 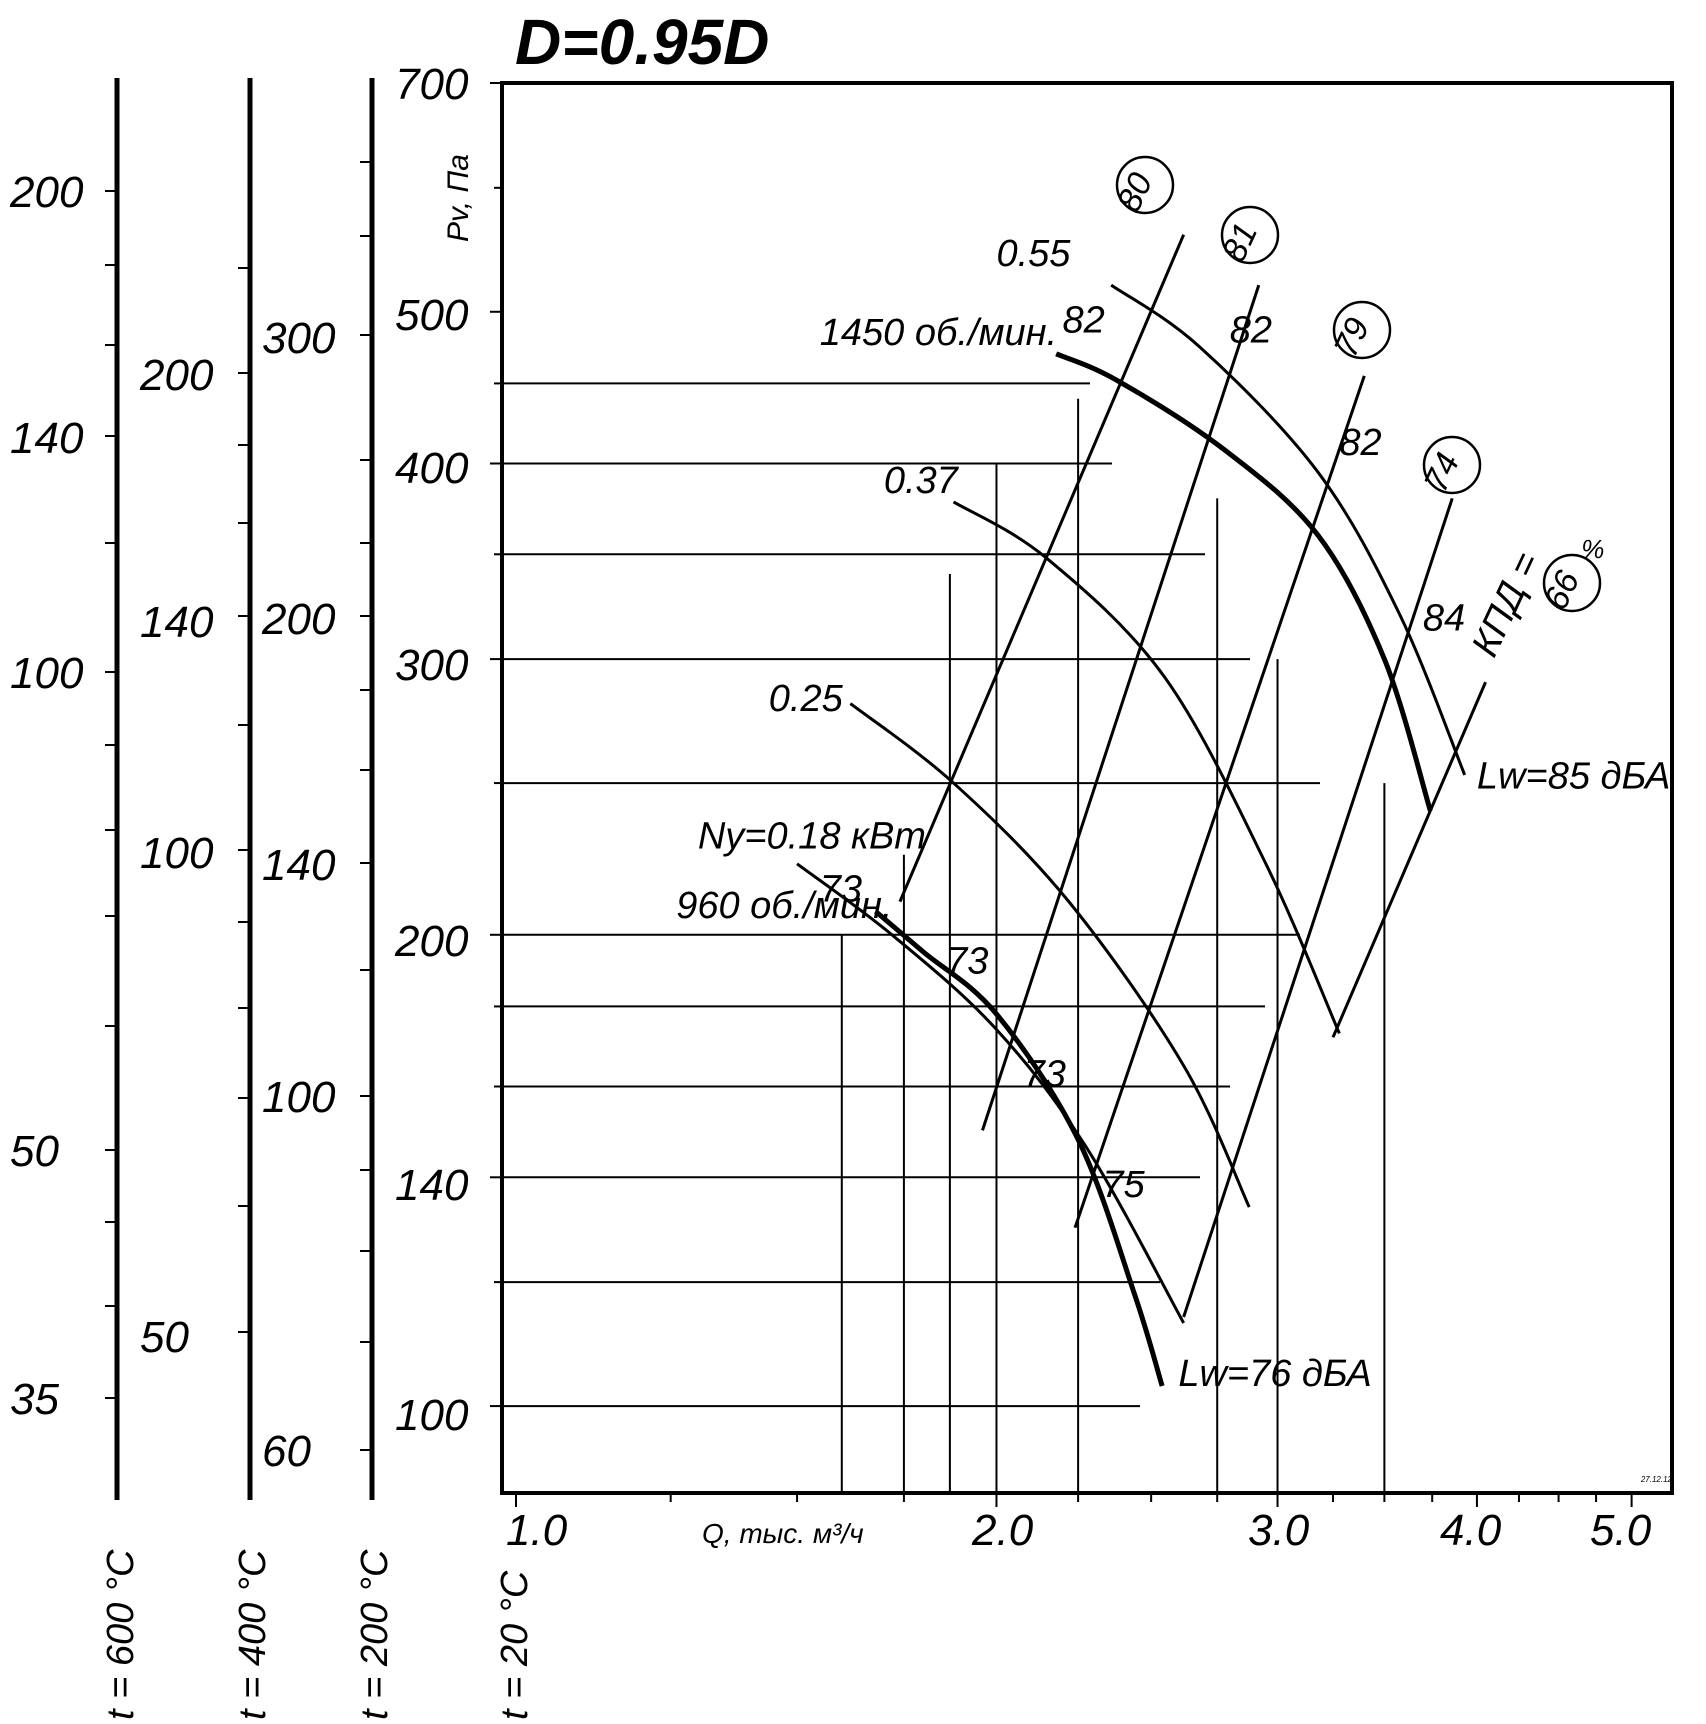 What do you see at coordinates (432, 84) in the screenshot?
I see `y-tick-label: 700` at bounding box center [432, 84].